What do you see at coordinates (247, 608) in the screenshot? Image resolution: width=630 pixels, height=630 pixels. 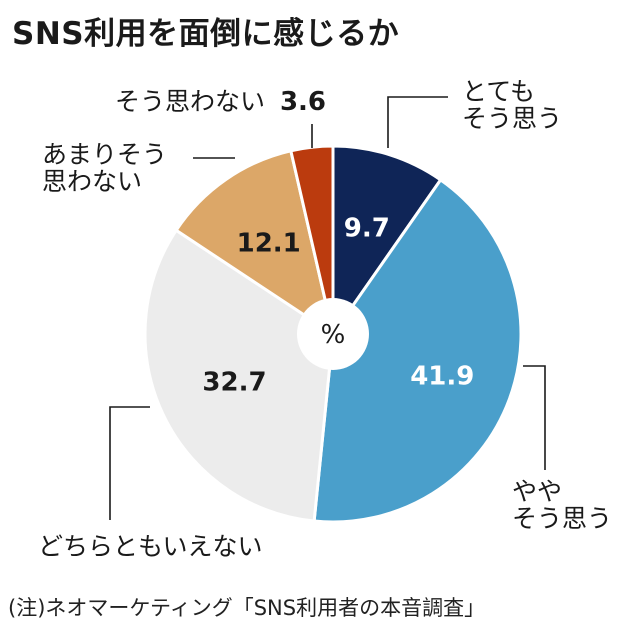 I see `source-note: (注)ネオマーケティング「SNS利用者の本音調査」` at bounding box center [247, 608].